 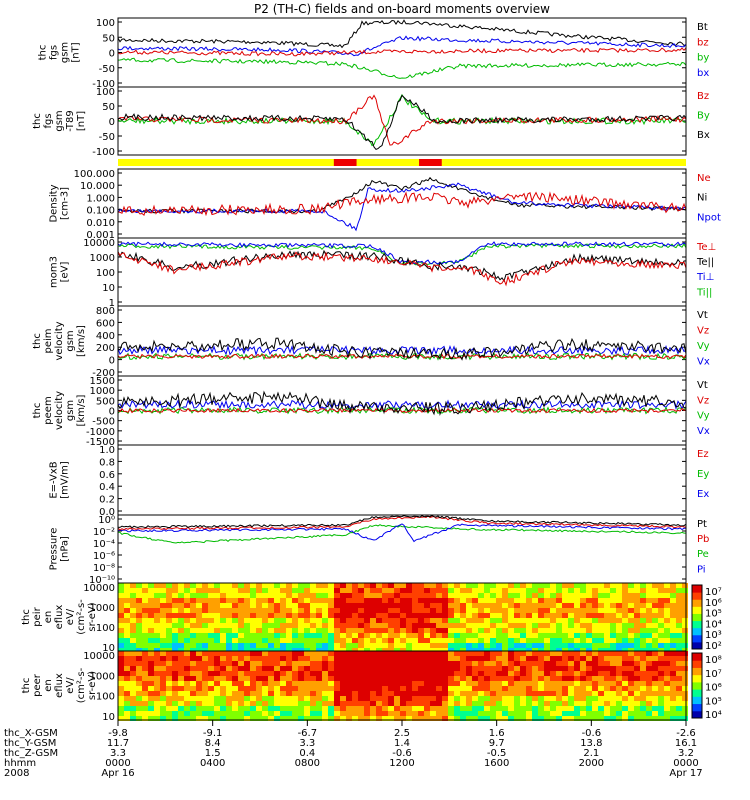 What do you see at coordinates (65, 272) in the screenshot?
I see `ylabel-line: [eV]` at bounding box center [65, 272].